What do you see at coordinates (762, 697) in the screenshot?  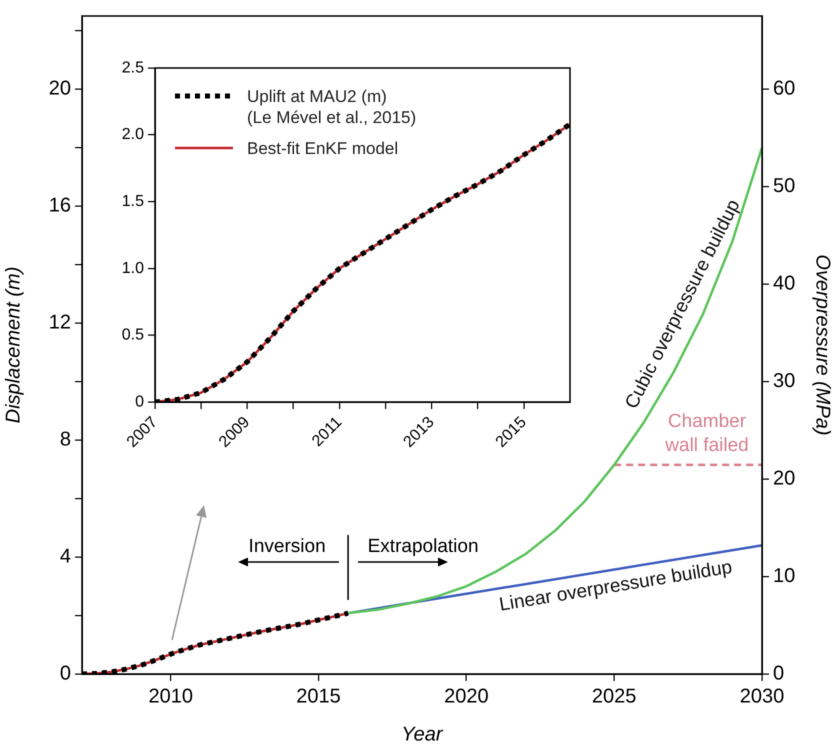 I see `x-tick-label: 2030` at bounding box center [762, 697].